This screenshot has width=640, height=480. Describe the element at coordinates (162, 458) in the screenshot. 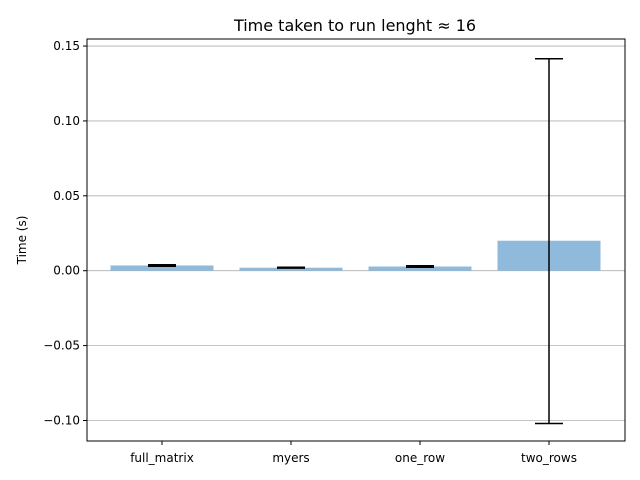

I see `x-tick-label: full_matrix` at that location.